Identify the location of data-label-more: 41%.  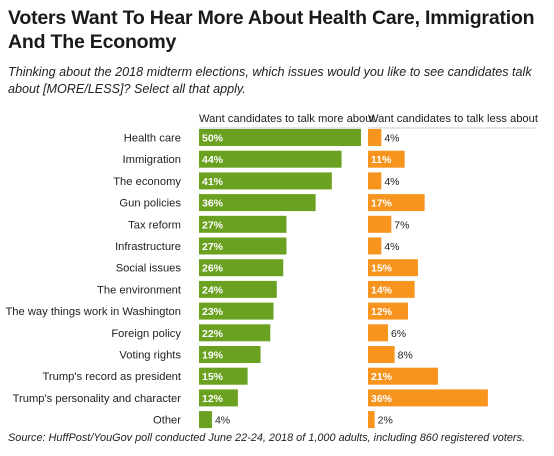
(213, 182).